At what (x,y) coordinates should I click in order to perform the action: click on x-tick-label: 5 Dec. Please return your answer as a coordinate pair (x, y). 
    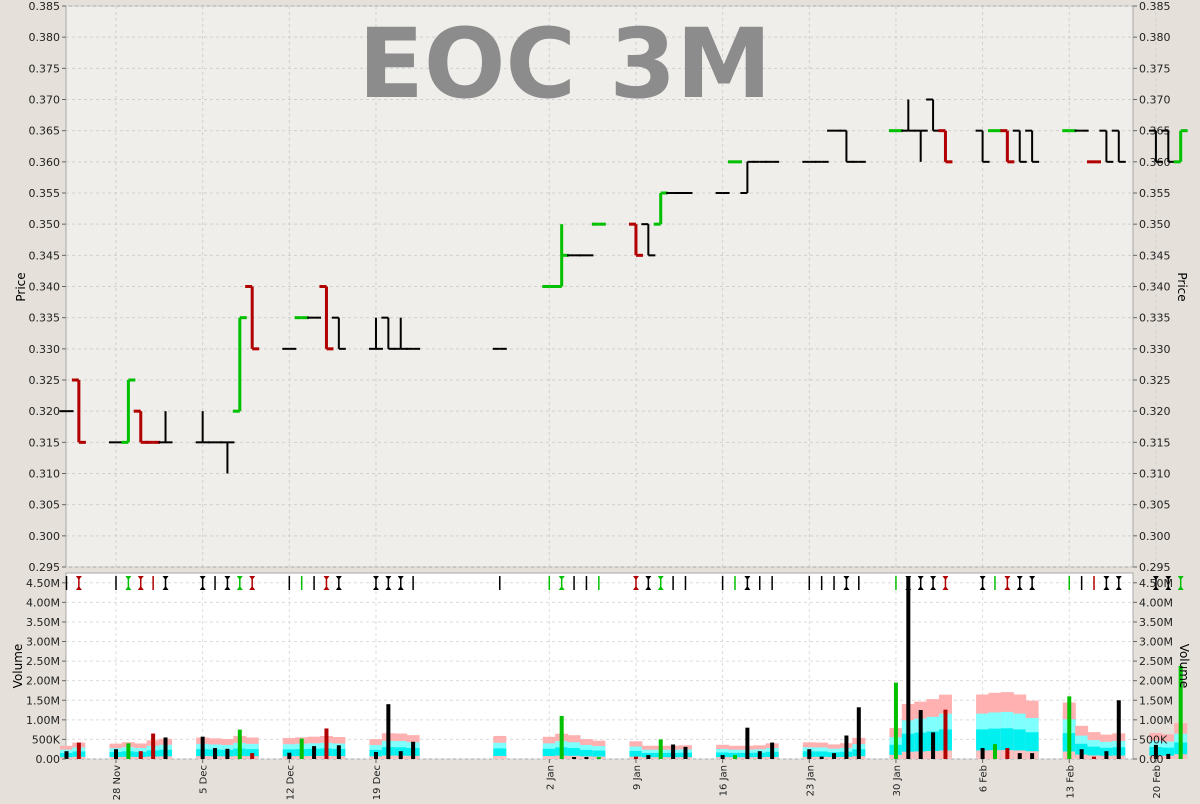
    Looking at the image, I should click on (204, 779).